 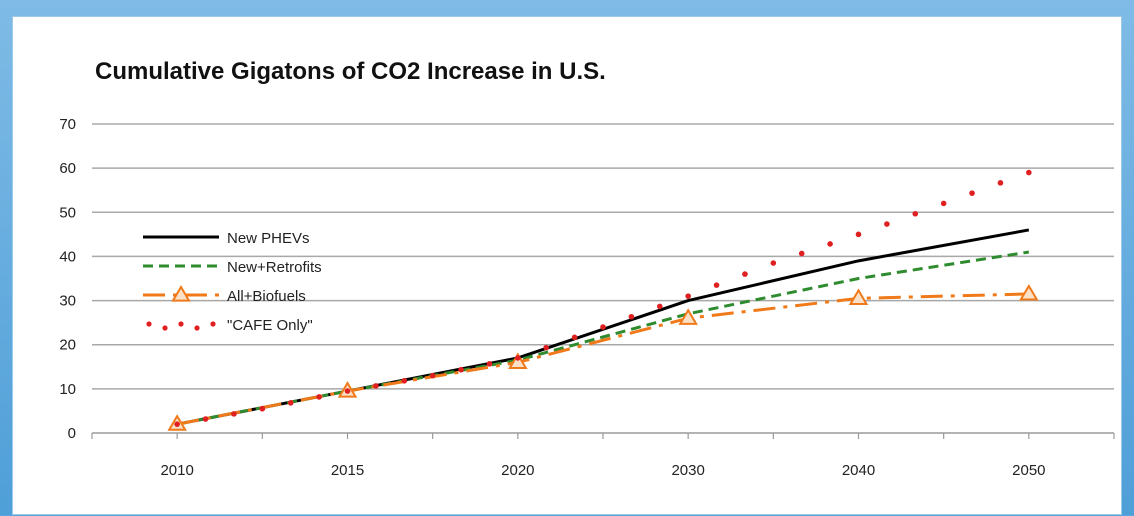 I want to click on x-tick-label: 2030, so click(x=687, y=470).